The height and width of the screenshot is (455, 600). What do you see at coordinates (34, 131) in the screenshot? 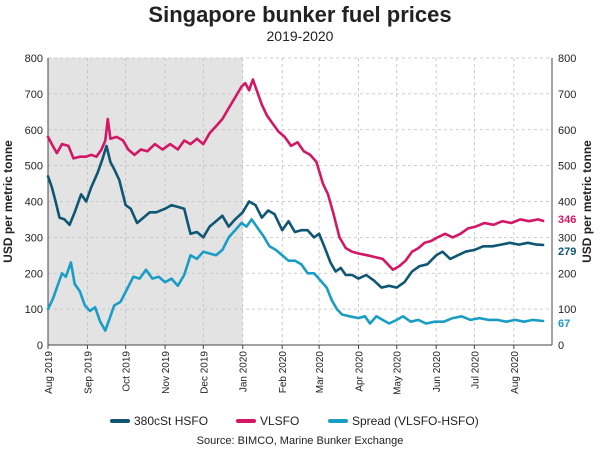
I see `y-tick-label-left: 600` at bounding box center [34, 131].